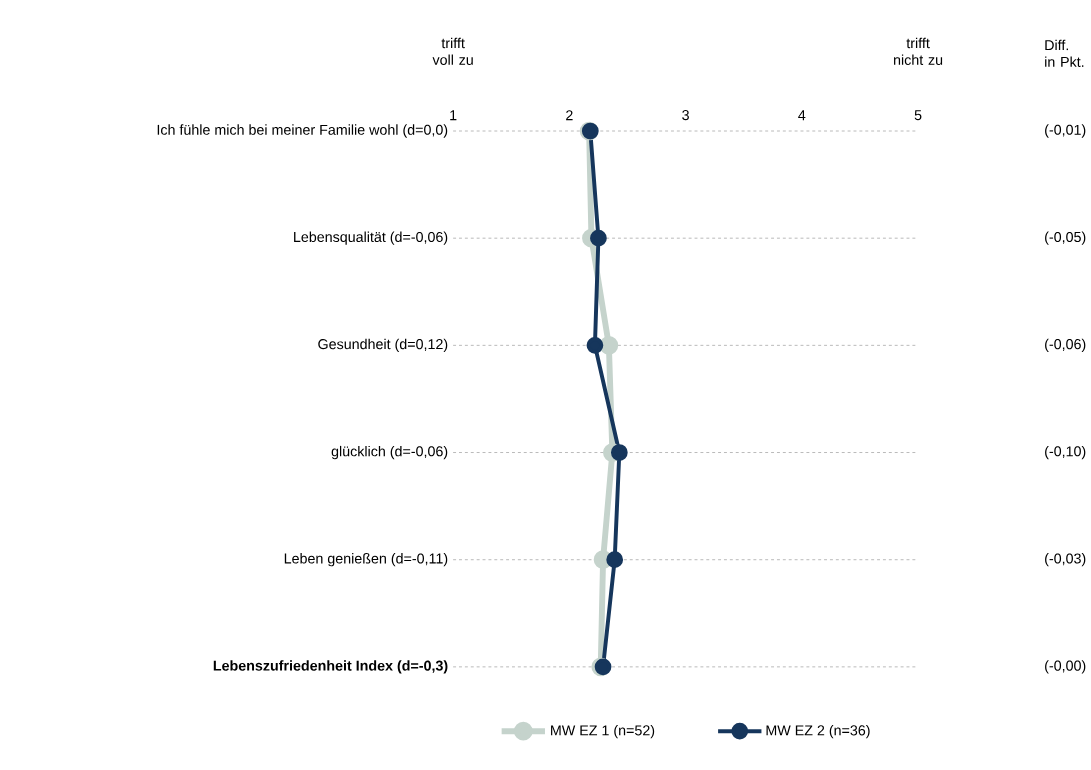 The width and height of the screenshot is (1091, 770). Describe the element at coordinates (389, 452) in the screenshot. I see `y-tick-label: glücklich (d=-0,06)` at that location.